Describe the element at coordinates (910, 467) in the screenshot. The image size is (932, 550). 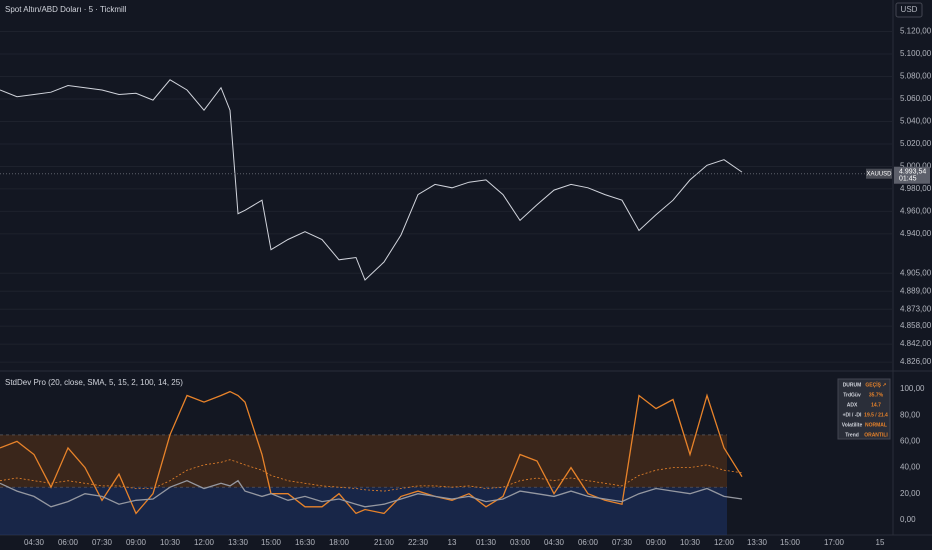
I see `y-tick-label: 40,00` at that location.